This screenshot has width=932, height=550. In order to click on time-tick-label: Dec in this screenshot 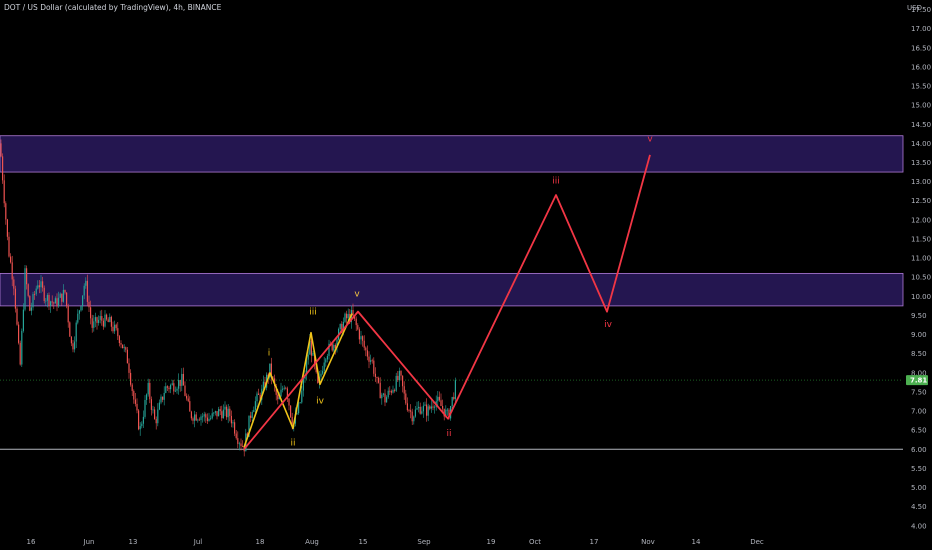, I will do `click(757, 542)`.